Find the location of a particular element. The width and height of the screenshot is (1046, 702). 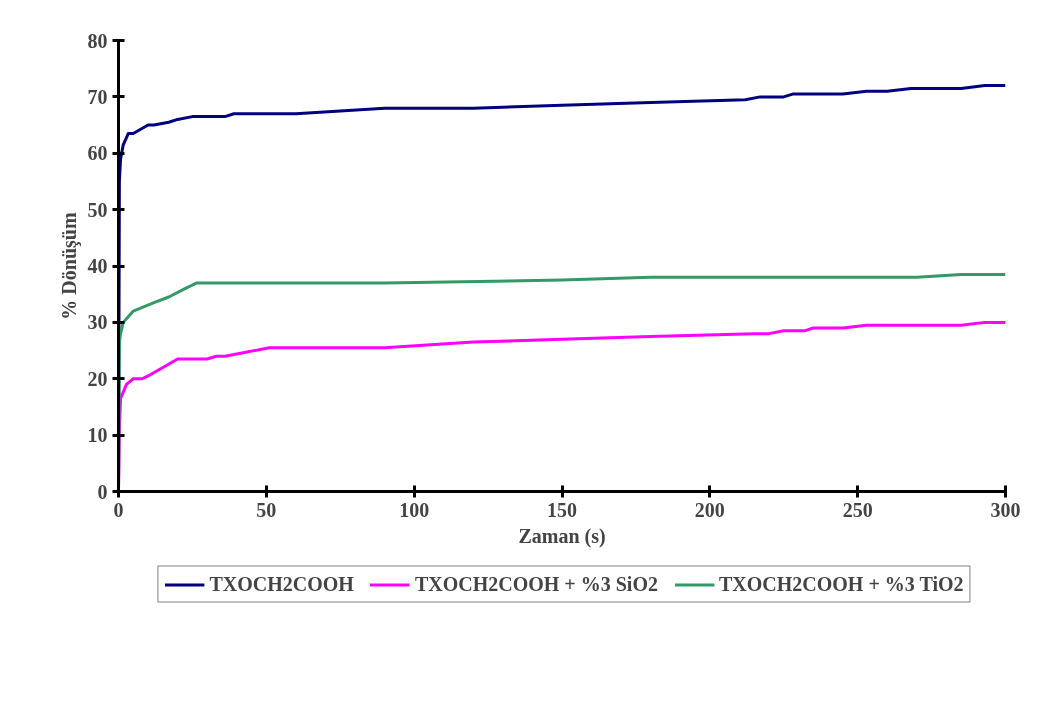

y-tick-label: 30 is located at coordinates (97, 322).